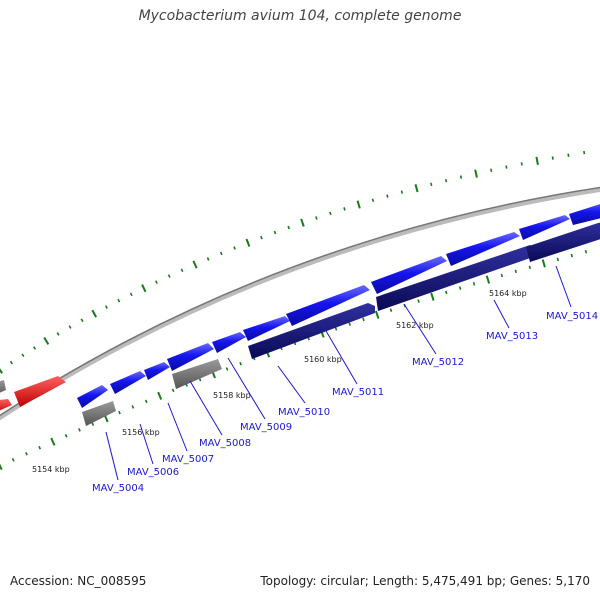 The width and height of the screenshot is (600, 600). Describe the element at coordinates (508, 293) in the screenshot. I see `scale-label: 5164 kbp` at that location.